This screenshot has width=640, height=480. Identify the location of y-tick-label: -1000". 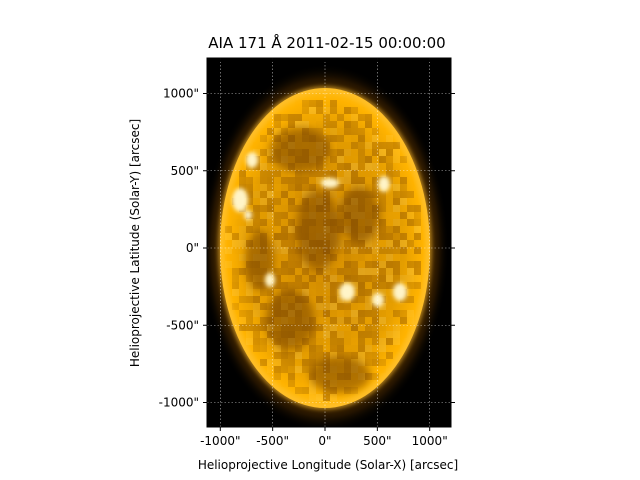
(179, 403).